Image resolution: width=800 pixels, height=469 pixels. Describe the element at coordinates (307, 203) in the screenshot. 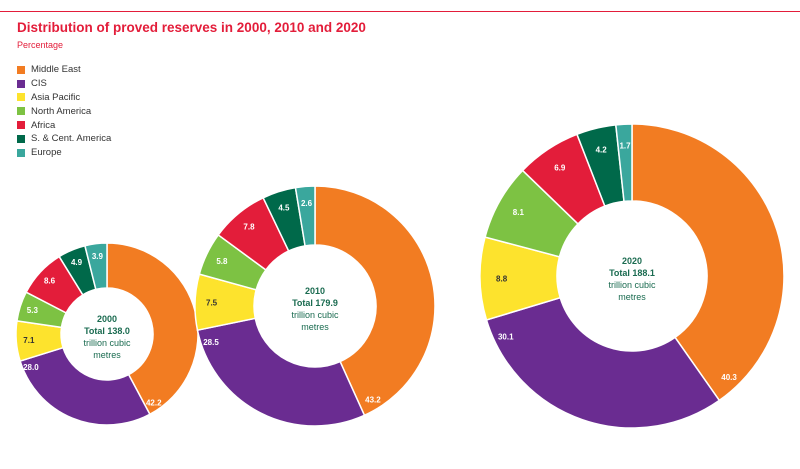

I see `data-label-2010-europe: 2.6` at that location.